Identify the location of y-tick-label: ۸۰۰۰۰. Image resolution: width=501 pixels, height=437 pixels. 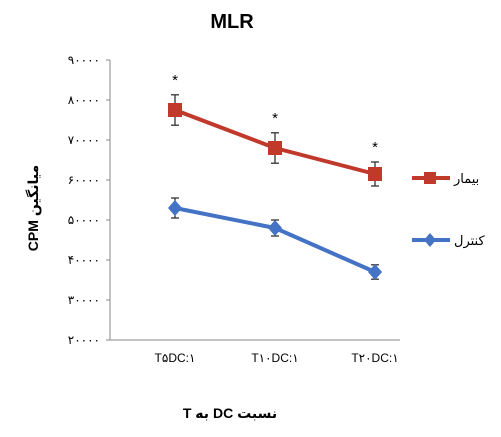
(84, 100).